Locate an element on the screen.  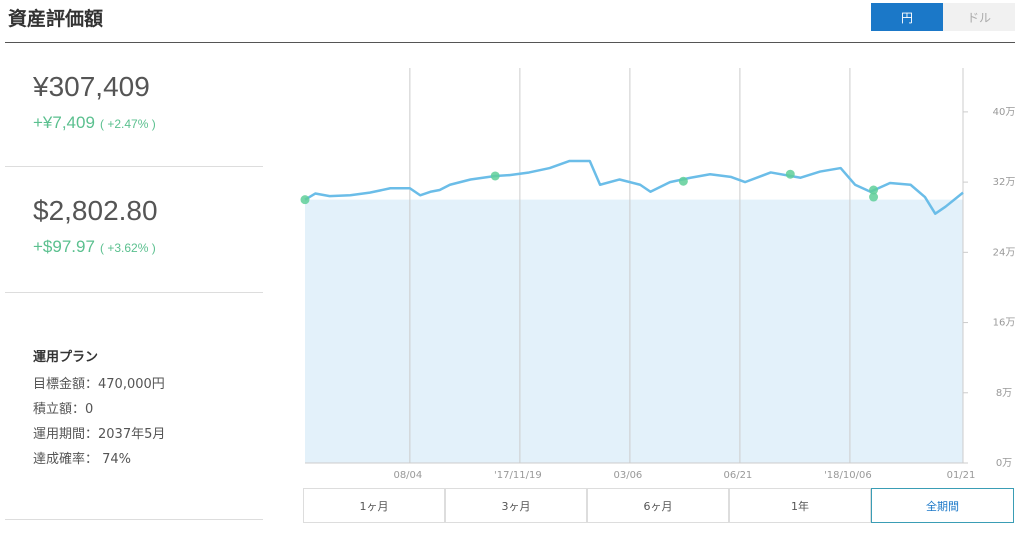
range-button: 1ヶ月 is located at coordinates (374, 505).